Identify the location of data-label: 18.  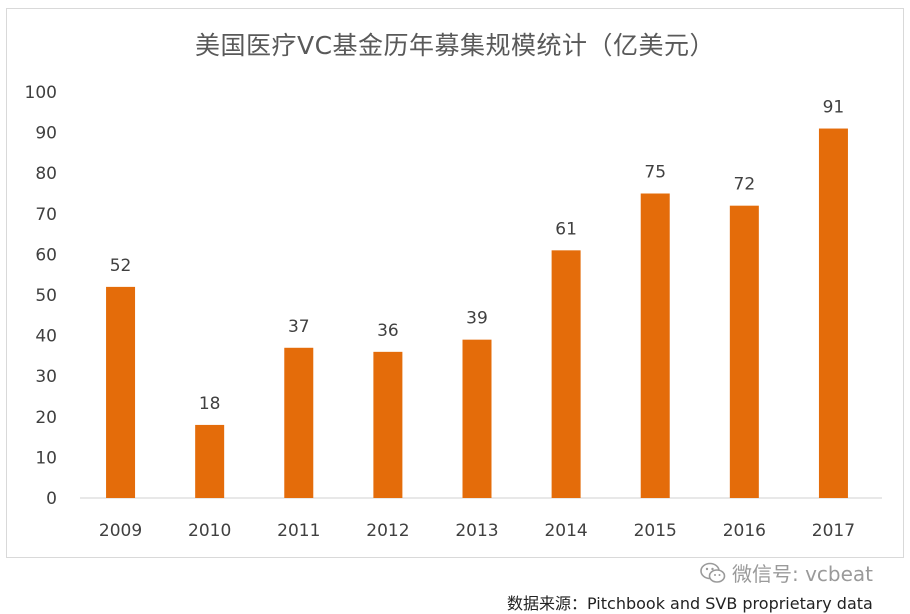
(210, 404).